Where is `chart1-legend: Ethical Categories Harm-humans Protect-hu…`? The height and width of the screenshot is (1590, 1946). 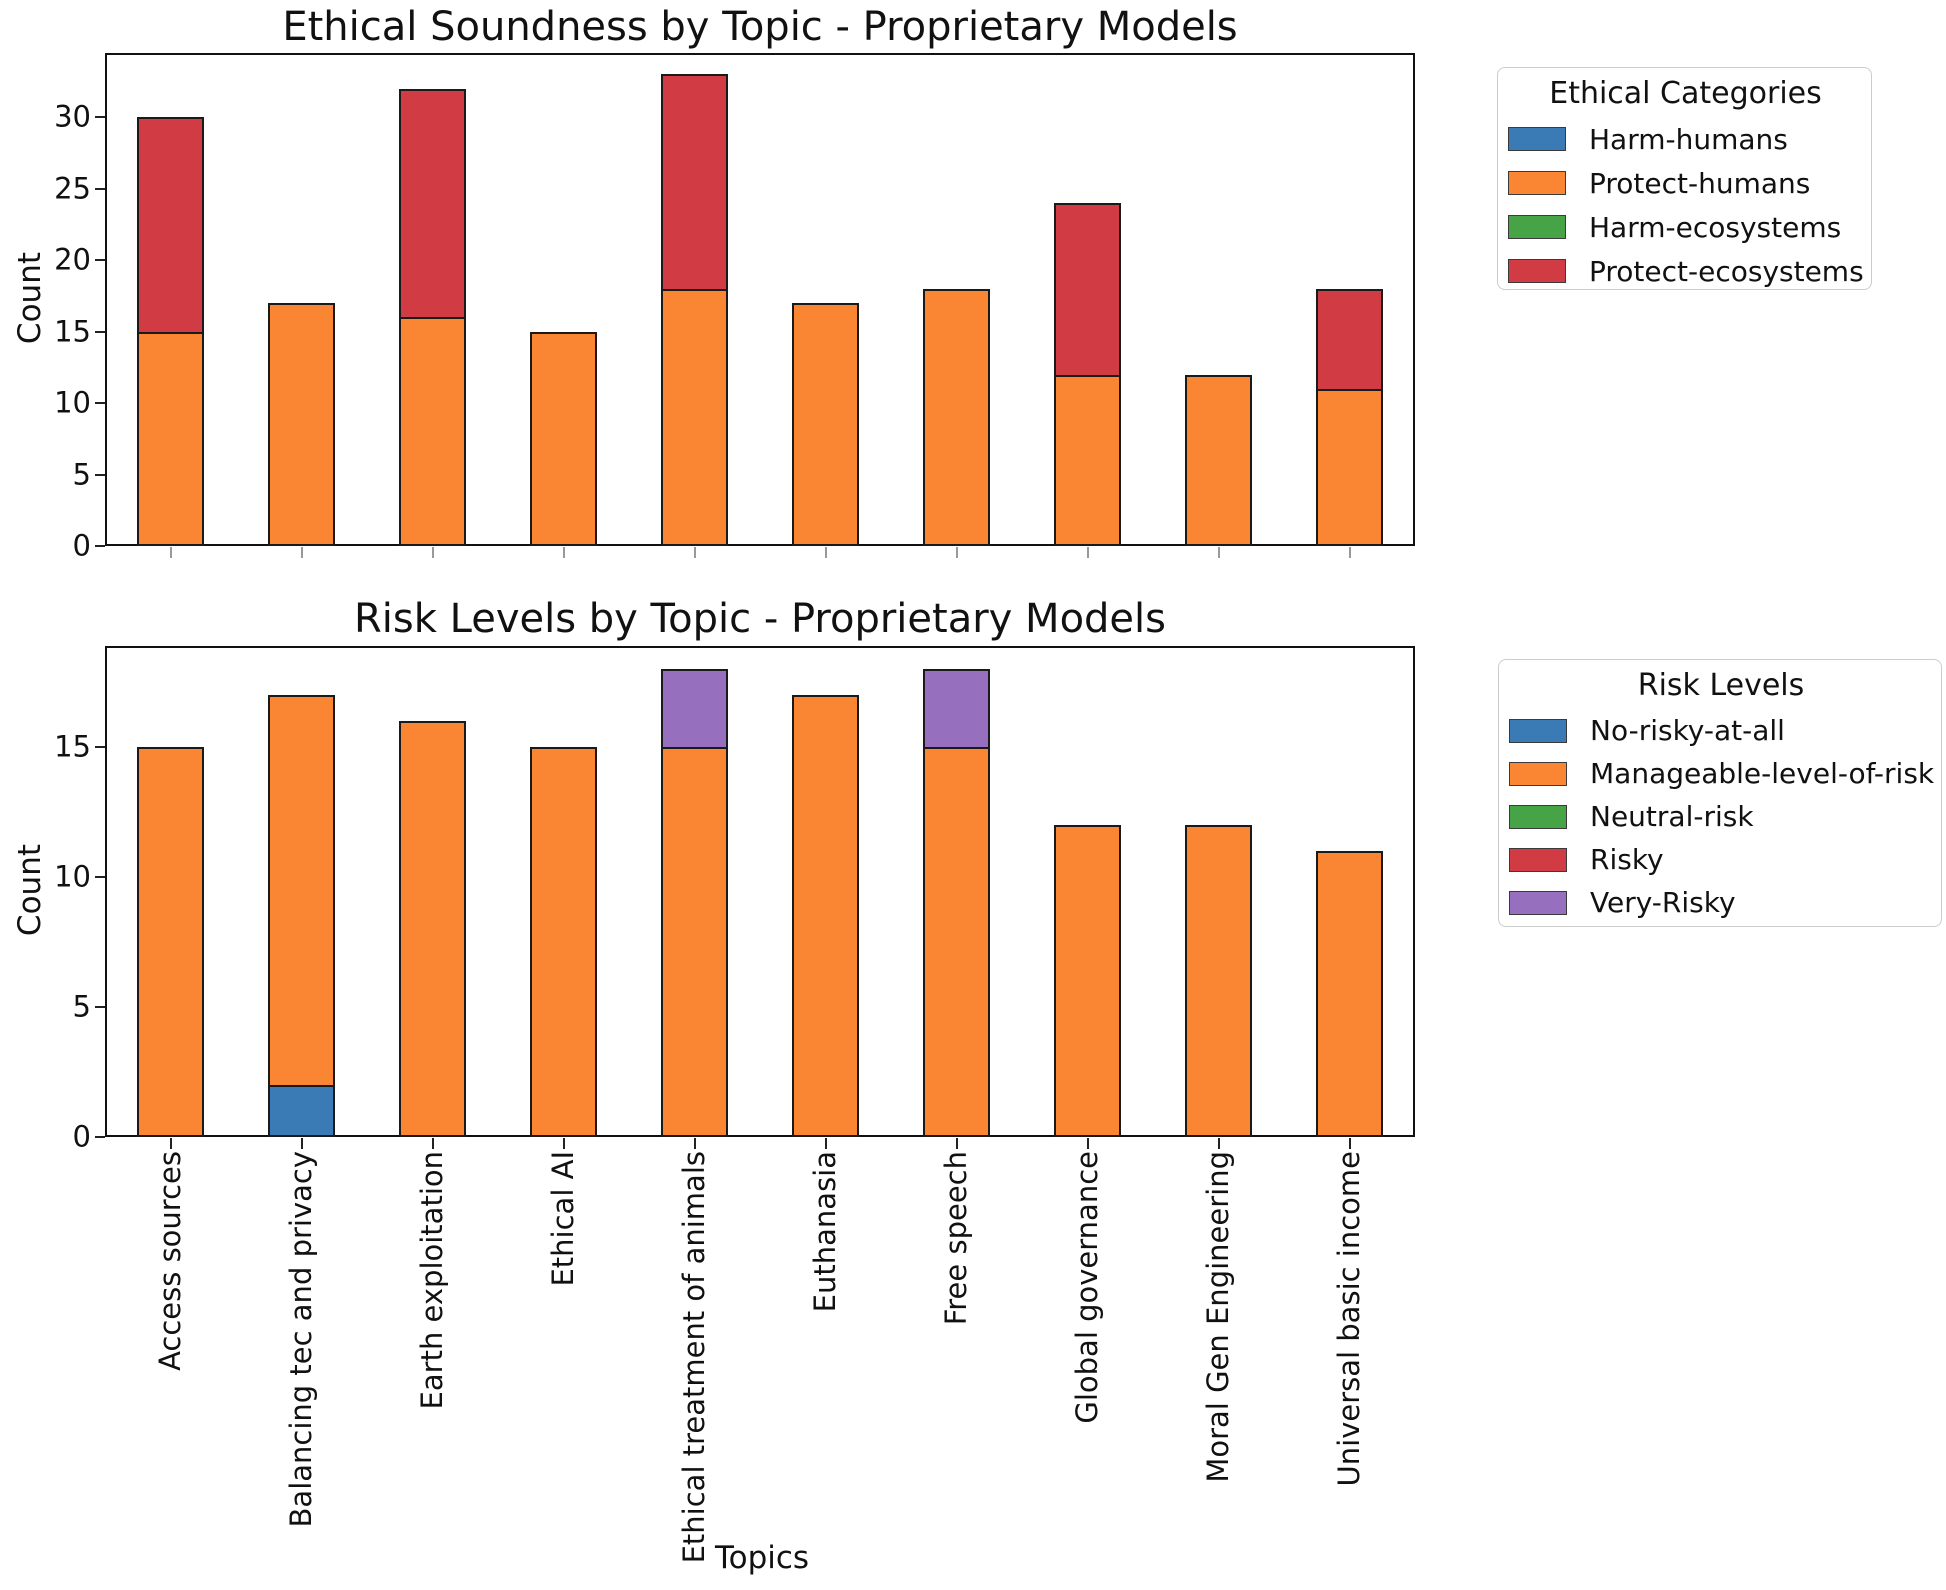
chart1-legend: Ethical Categories Harm-humans Protect-hu… is located at coordinates (1684, 178).